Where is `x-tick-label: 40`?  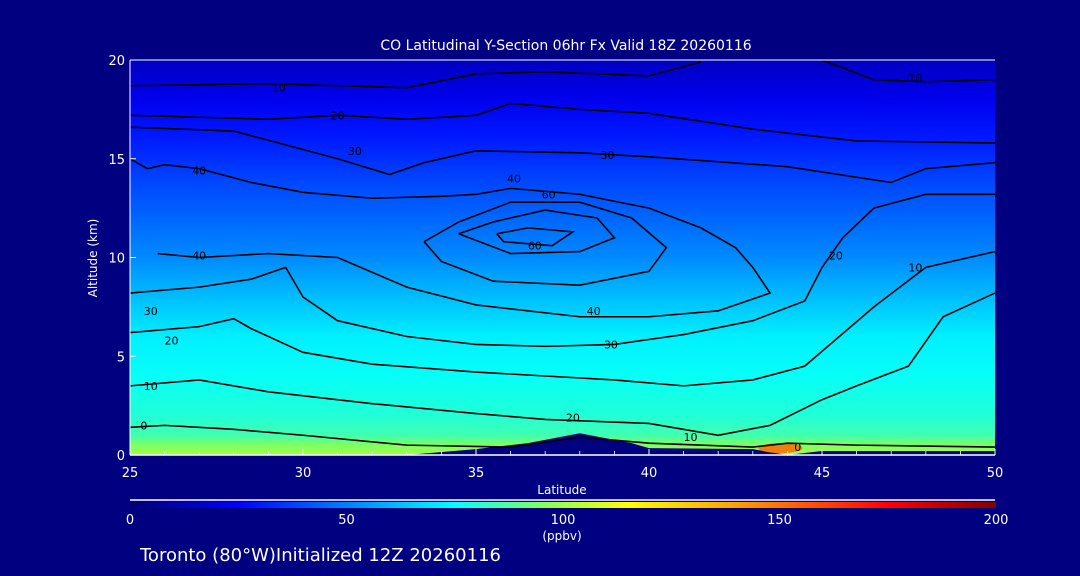 x-tick-label: 40 is located at coordinates (649, 473).